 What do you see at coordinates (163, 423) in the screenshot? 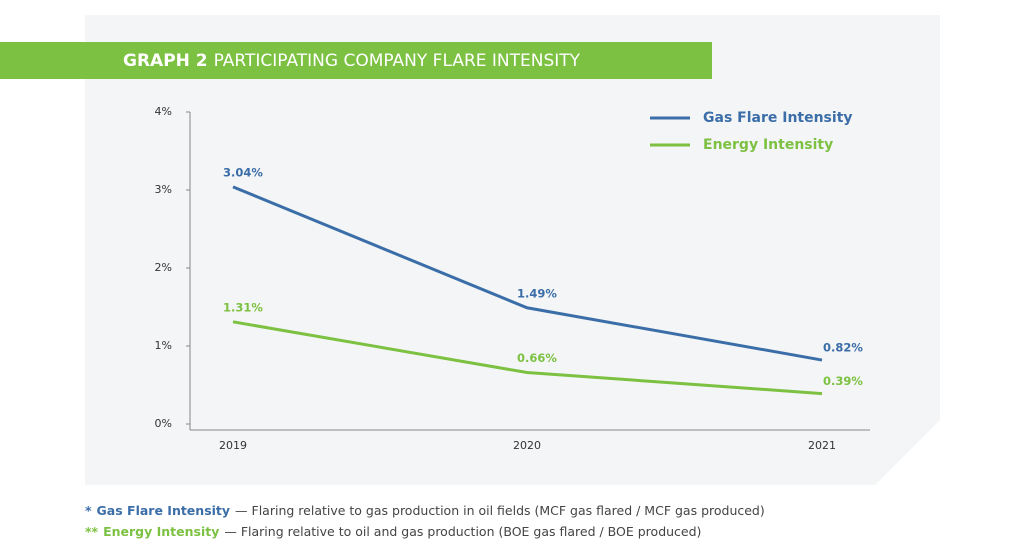
I see `y-tick-label: 0%` at bounding box center [163, 423].